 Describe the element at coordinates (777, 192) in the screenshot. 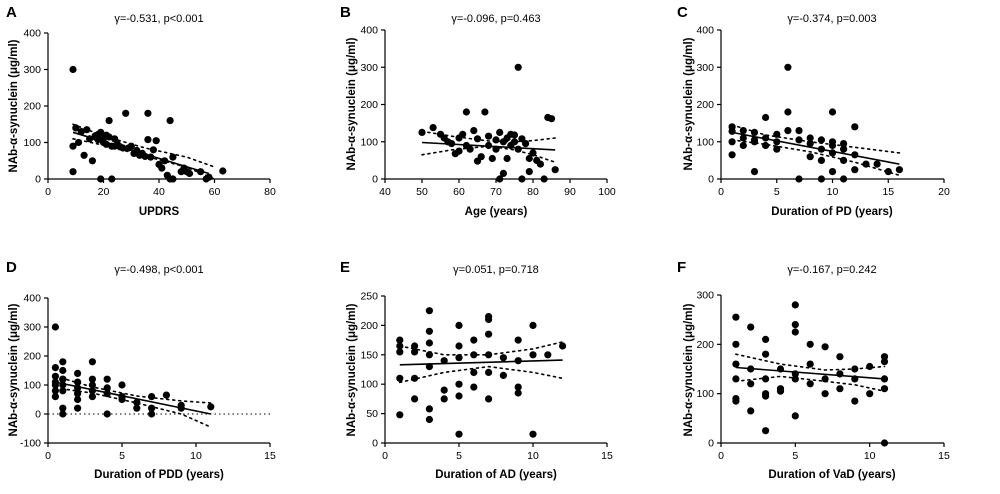

I see `x-tick-label: 5` at that location.